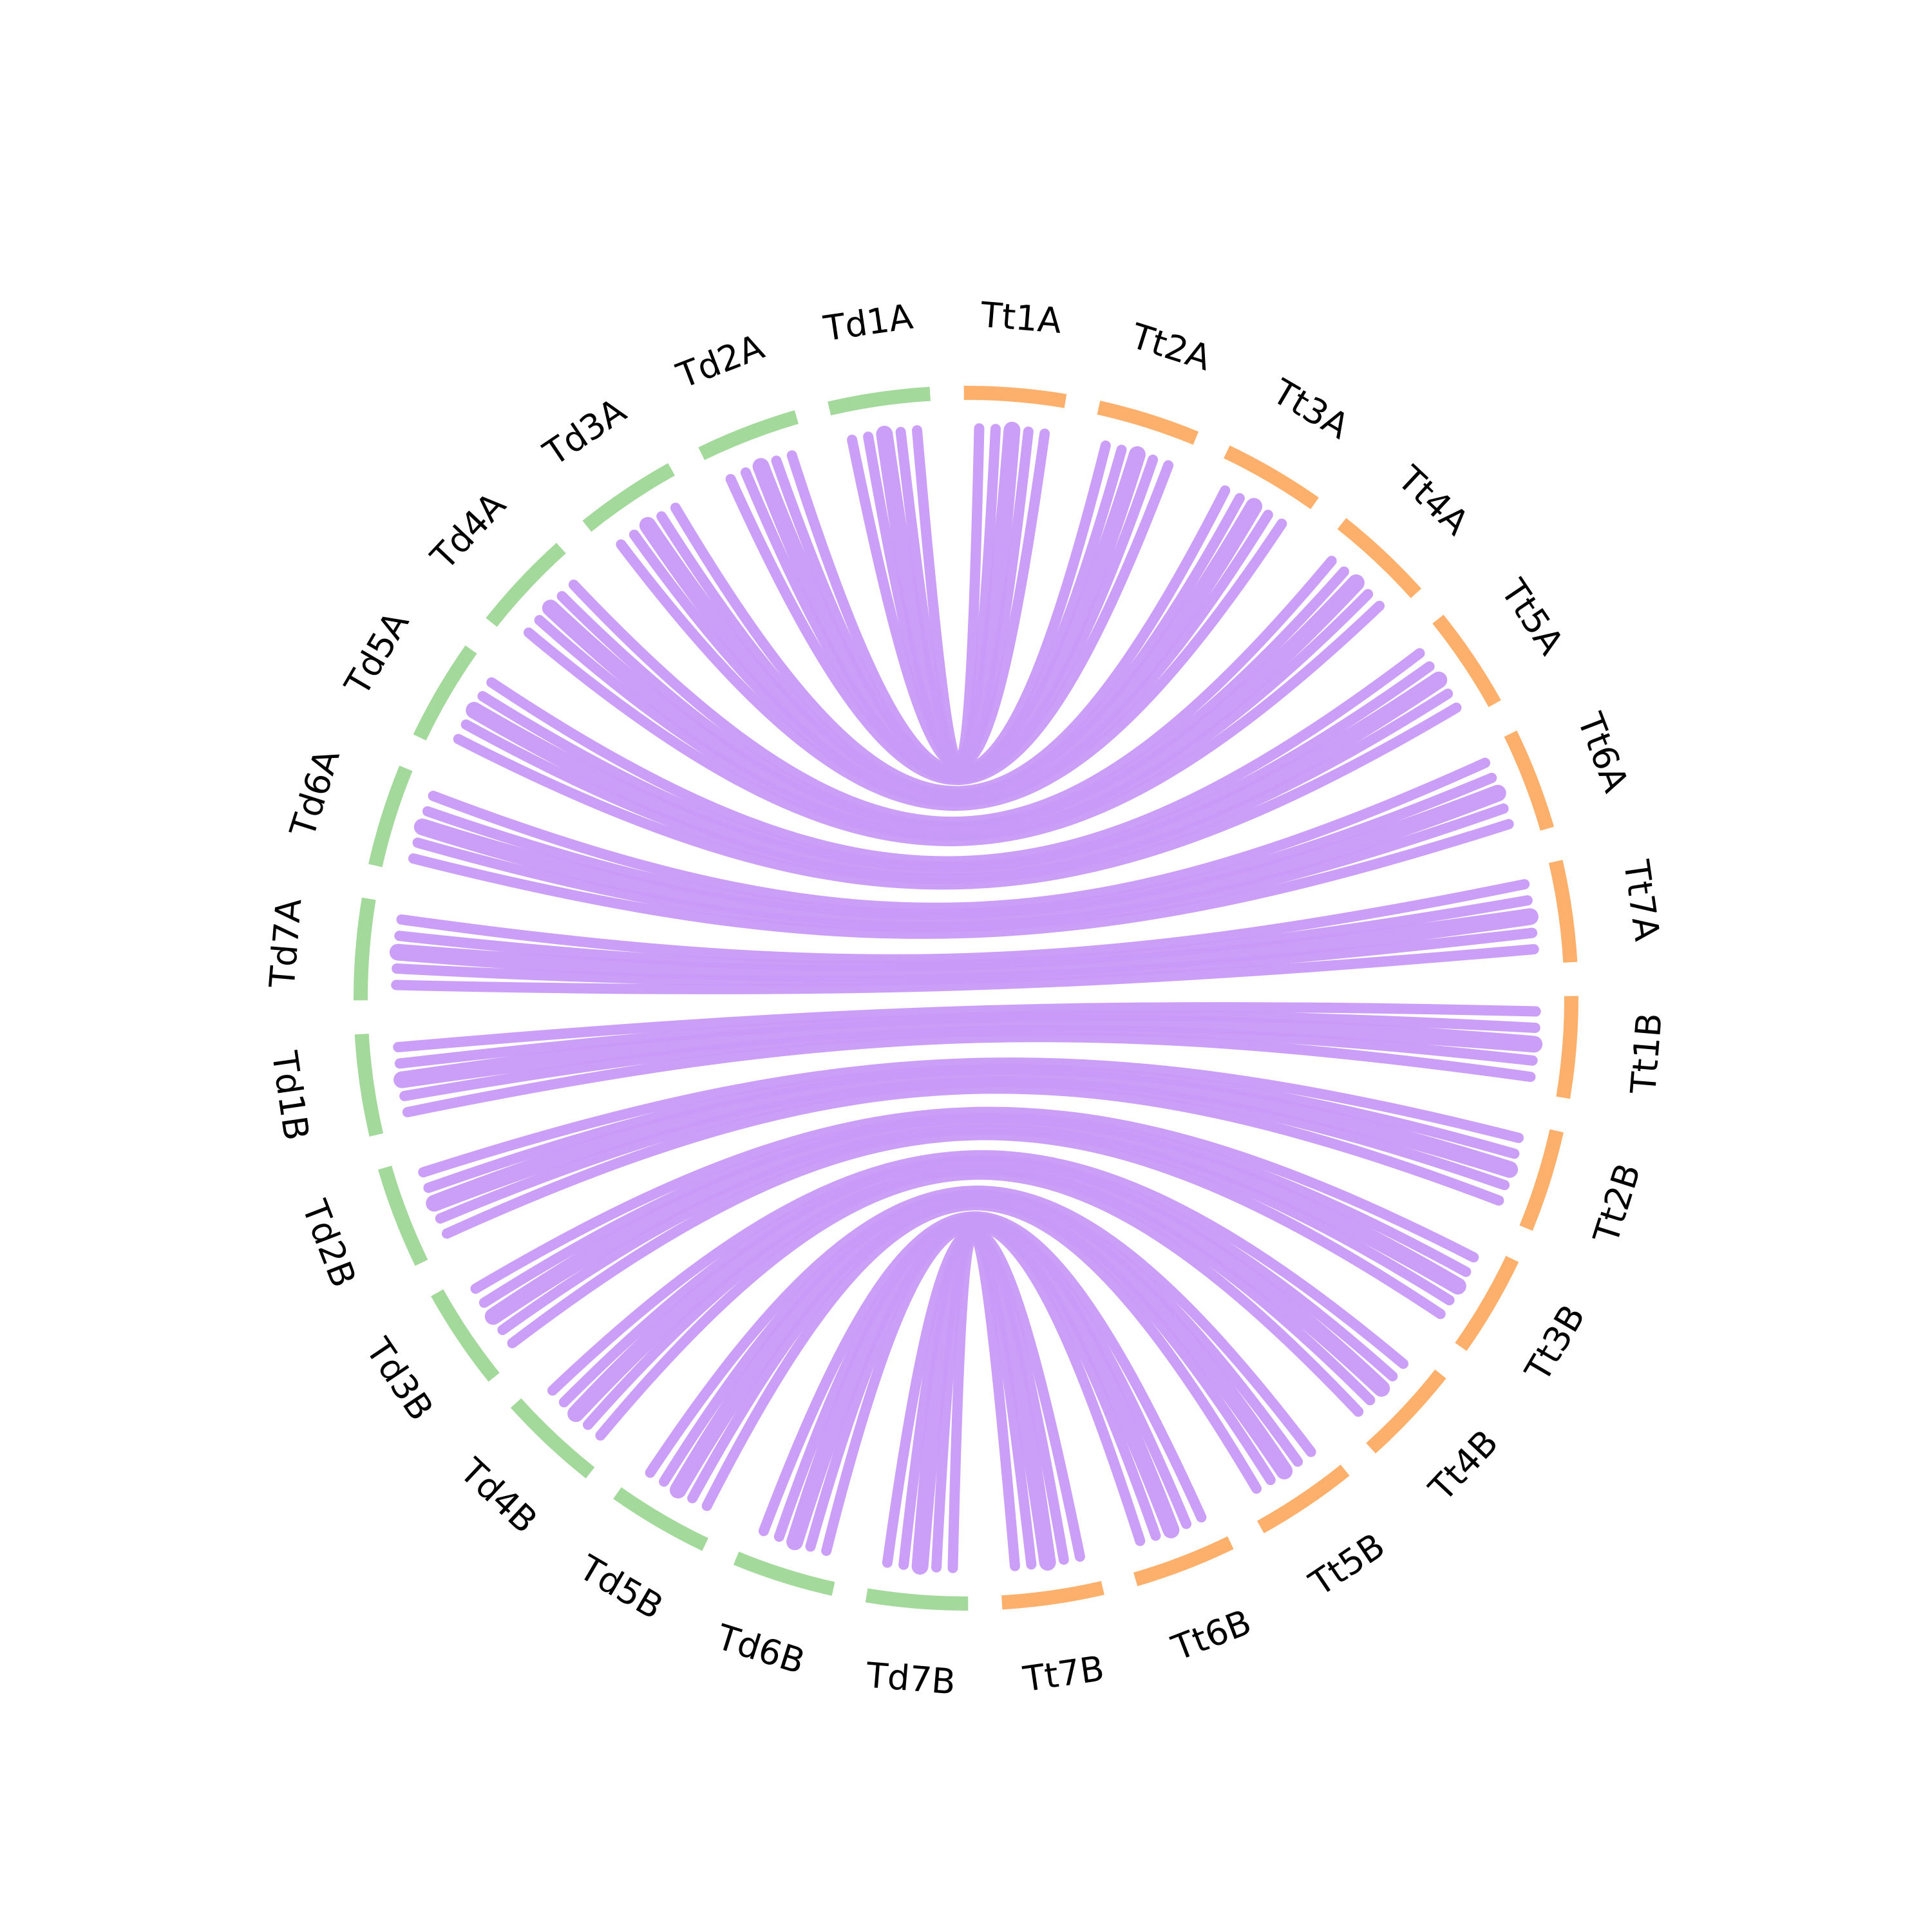 This screenshot has width=1932, height=1932. What do you see at coordinates (399, 1380) in the screenshot?
I see `chromosome-label-td3b: Td3B` at bounding box center [399, 1380].